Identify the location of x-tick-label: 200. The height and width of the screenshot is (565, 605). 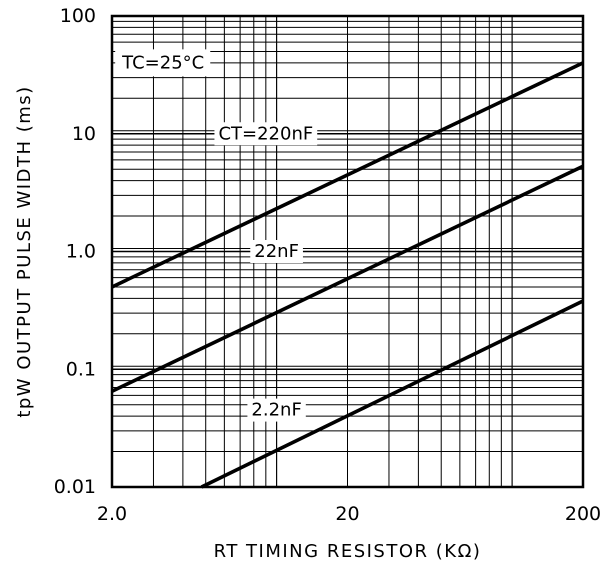
(583, 514).